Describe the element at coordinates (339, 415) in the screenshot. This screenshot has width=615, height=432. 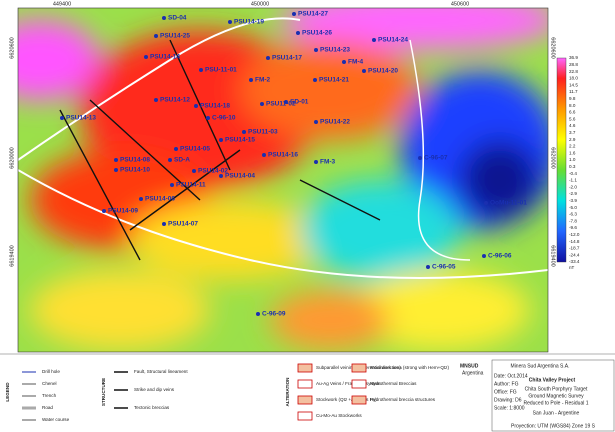
I see `legend-item: Cu-Mo-Au Stockworks` at that location.